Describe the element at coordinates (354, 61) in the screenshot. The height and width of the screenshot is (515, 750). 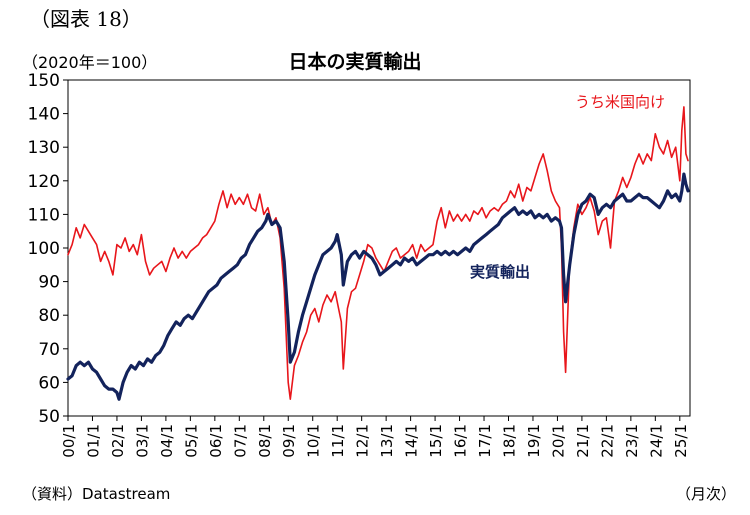
I see `chart-title: 日本の実質輸出` at that location.